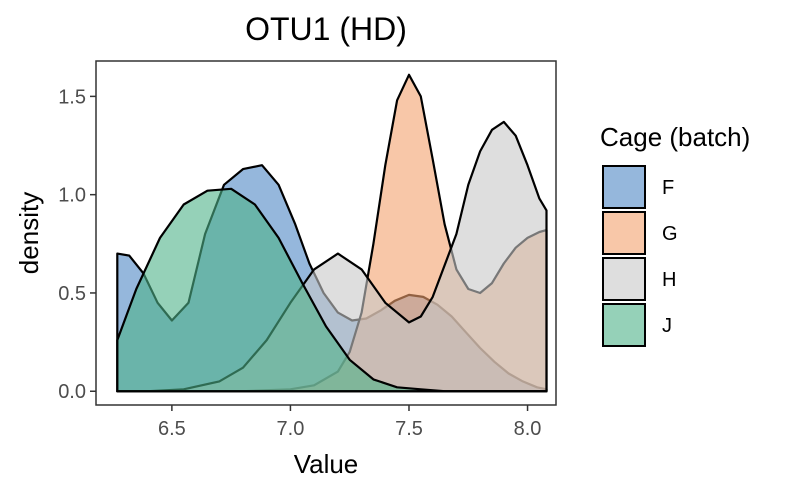 Image resolution: width=800 pixels, height=494 pixels. I want to click on y-tick-label: 0.5, so click(72, 294).